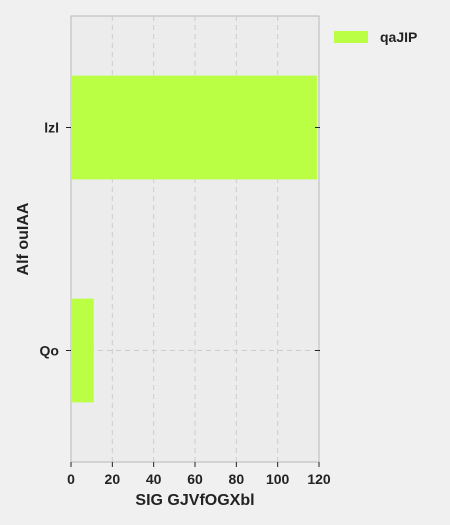  Describe the element at coordinates (194, 127) in the screenshot. I see `bar-lzl` at that location.